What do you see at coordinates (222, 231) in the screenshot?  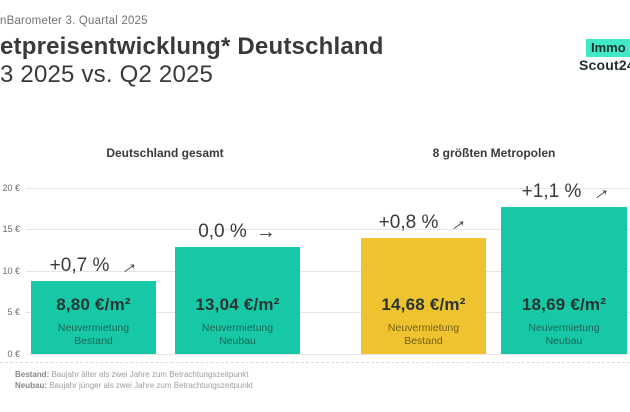 I see `change-value: 0,0 %` at bounding box center [222, 231].